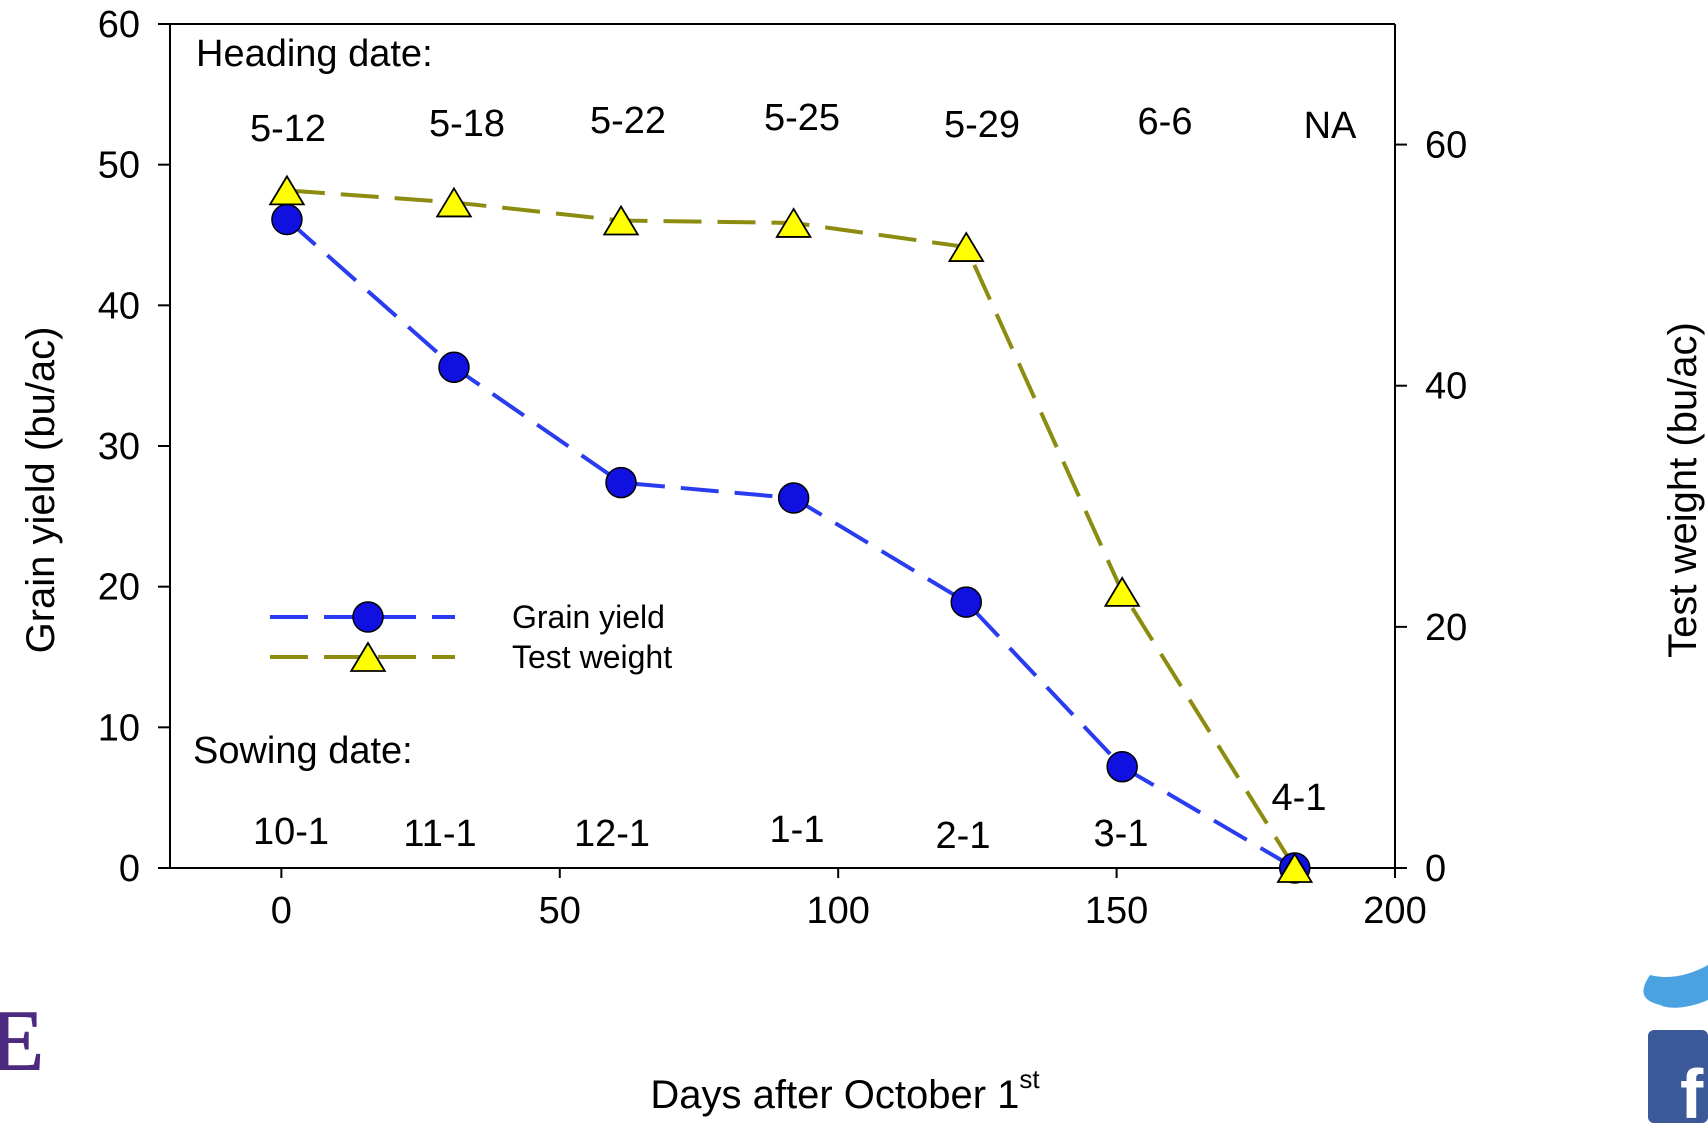  What do you see at coordinates (119, 166) in the screenshot?
I see `y-left-tick-label: 50` at bounding box center [119, 166].